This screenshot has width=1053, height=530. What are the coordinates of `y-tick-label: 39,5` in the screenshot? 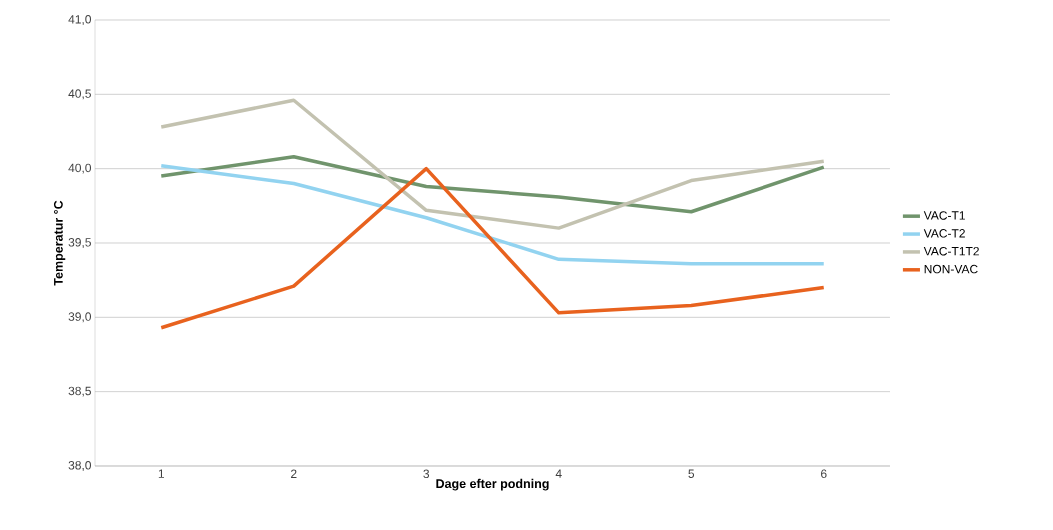 It's located at (79, 243).